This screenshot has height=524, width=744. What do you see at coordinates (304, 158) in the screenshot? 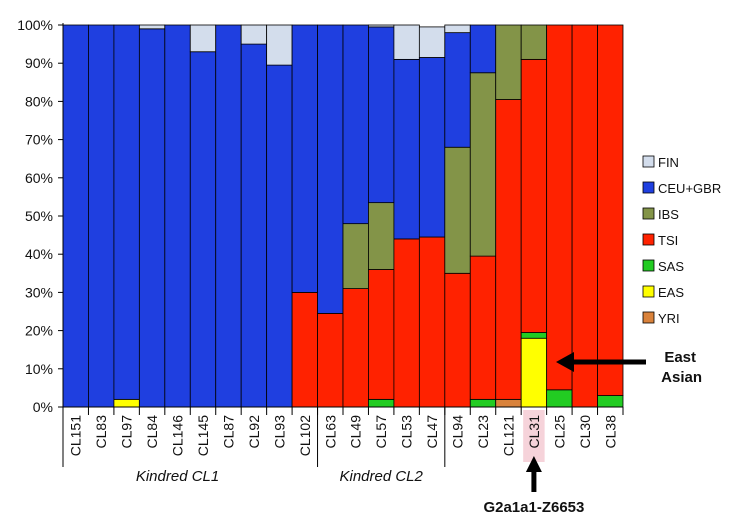
I see `bar-segment-CL102-ceugbr` at bounding box center [304, 158].